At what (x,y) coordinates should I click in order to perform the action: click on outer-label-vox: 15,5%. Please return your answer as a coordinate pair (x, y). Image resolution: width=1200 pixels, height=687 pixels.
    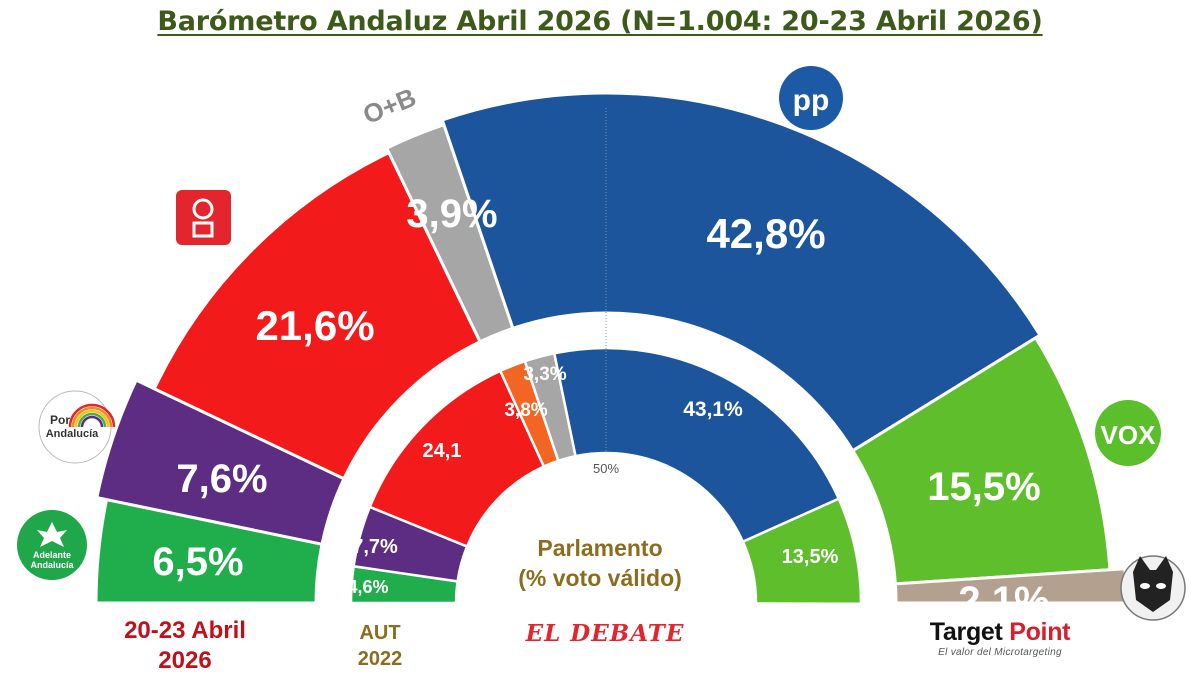
    Looking at the image, I should click on (983, 487).